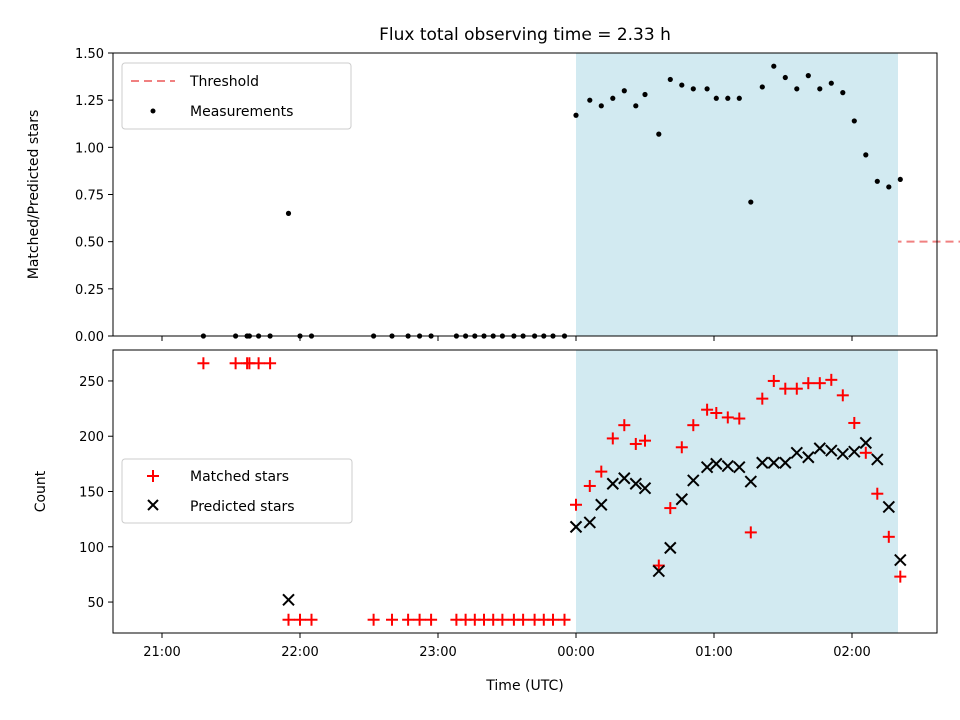 Image resolution: width=960 pixels, height=720 pixels. I want to click on bottom-x-tick-label: 23:00, so click(437, 652).